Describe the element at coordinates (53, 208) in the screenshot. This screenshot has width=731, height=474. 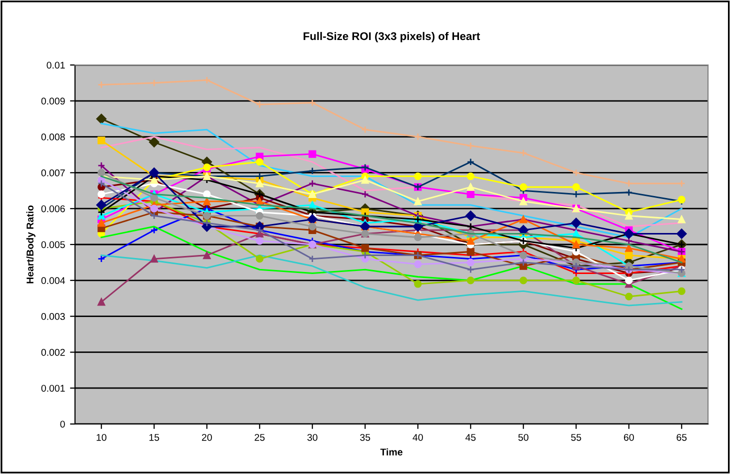
I see `y-tick-label: 0.006` at that location.